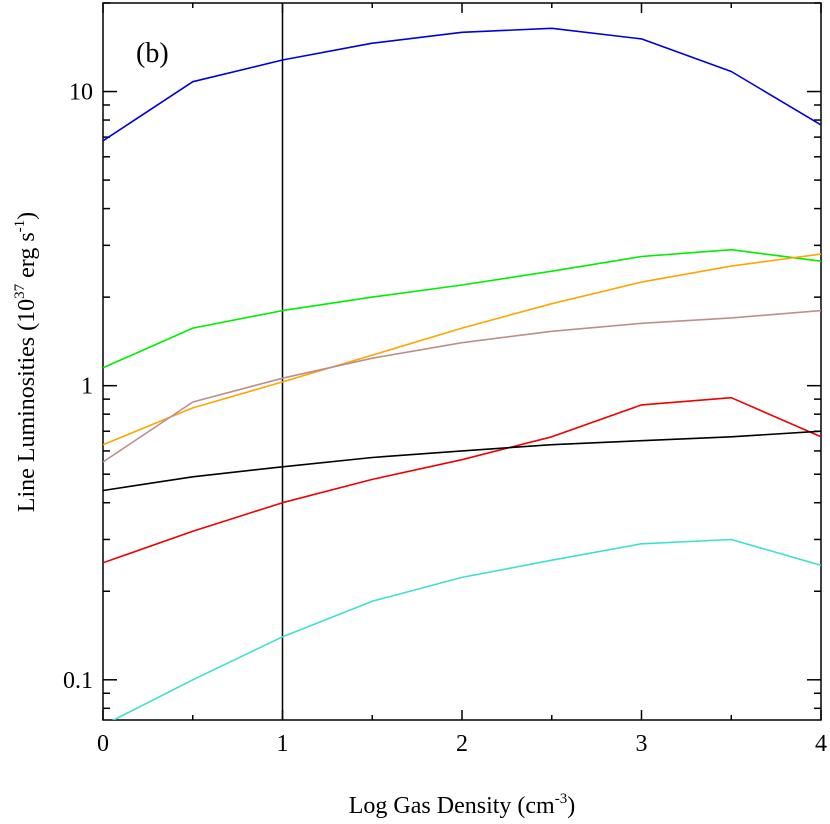  Describe the element at coordinates (78, 681) in the screenshot. I see `y-tick-label: 0.1` at that location.